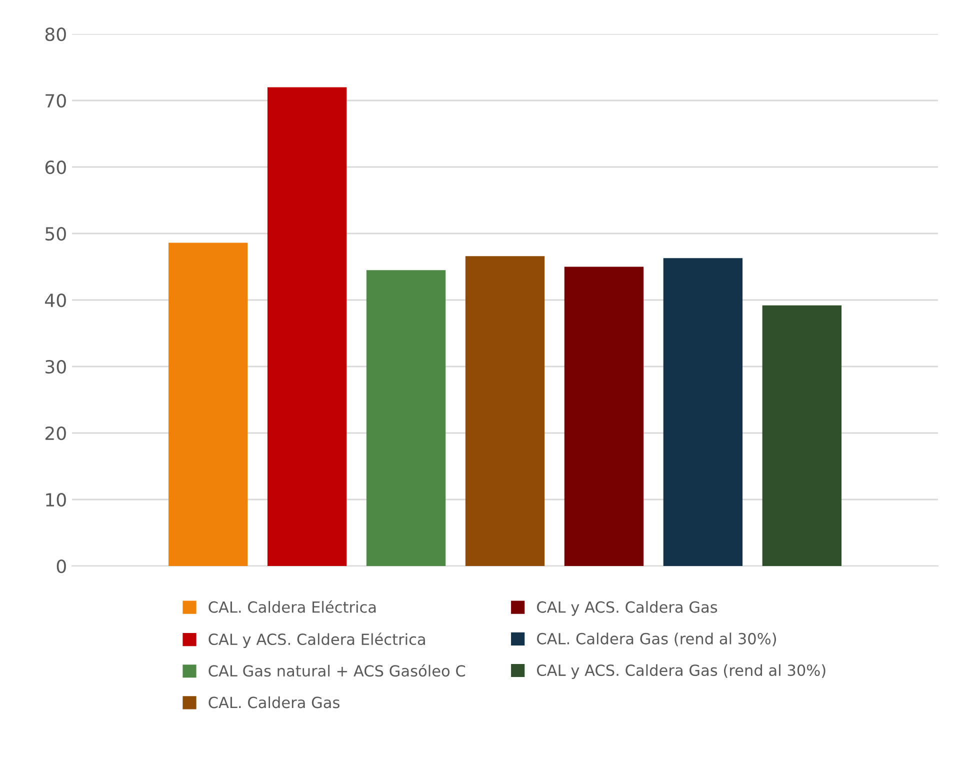  I want to click on legend-label: CAL. Caldera Eléctrica, so click(292, 606).